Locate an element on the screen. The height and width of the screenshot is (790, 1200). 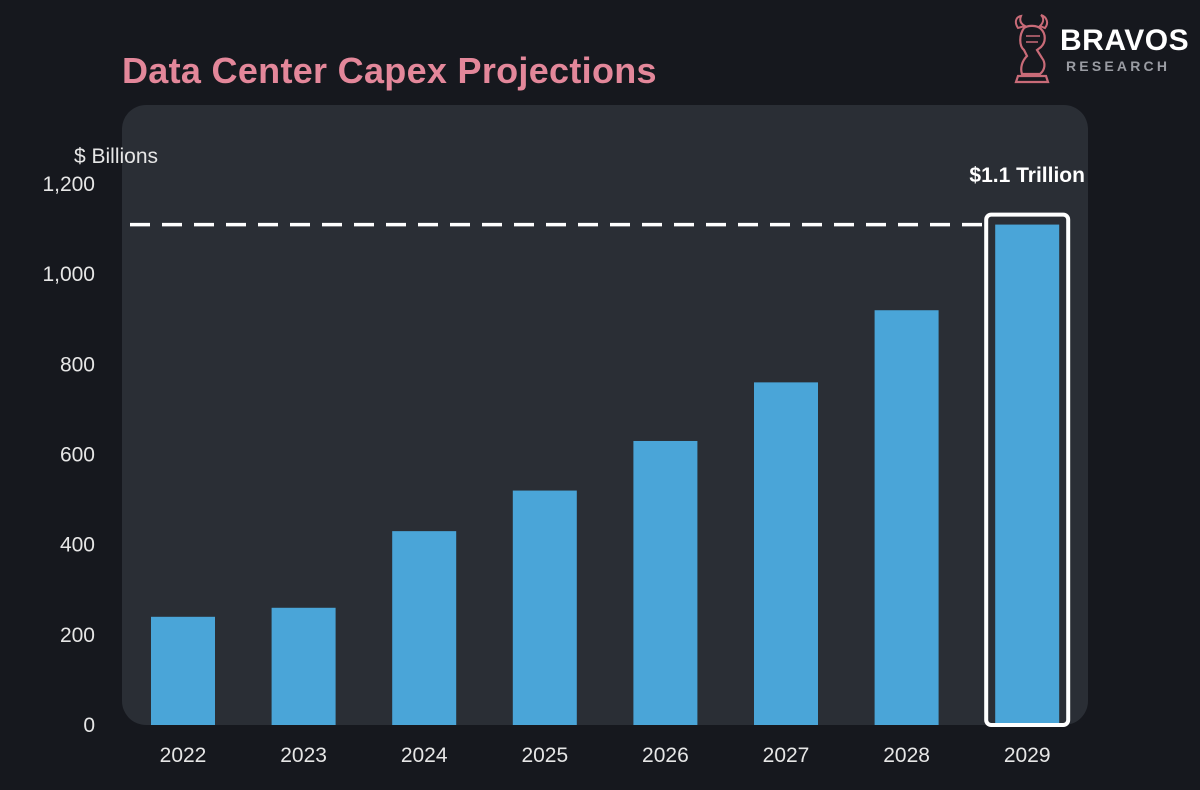
brand-logo: BRAVOS RESEARCH is located at coordinates (1100, 50).